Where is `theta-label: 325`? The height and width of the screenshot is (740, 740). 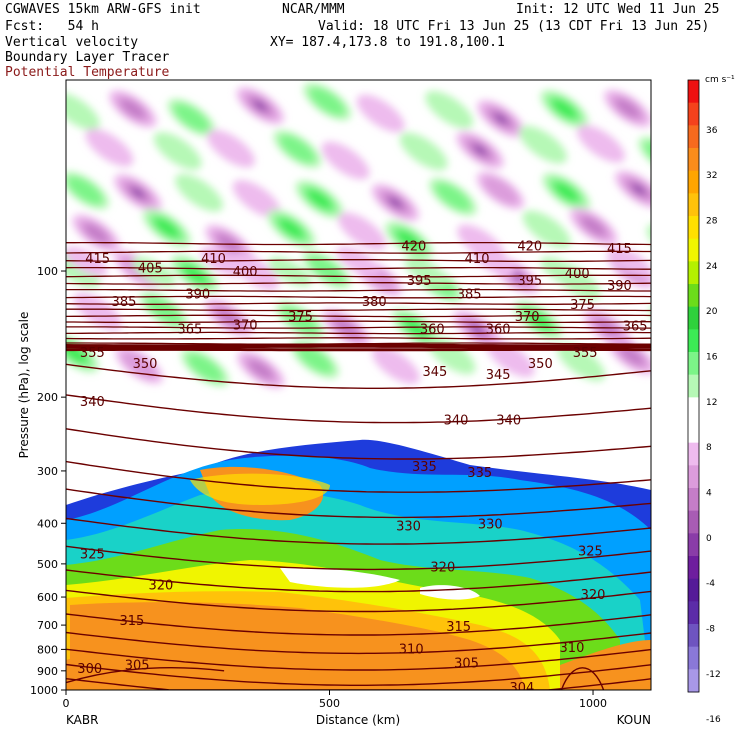 theta-label: 325 is located at coordinates (590, 552).